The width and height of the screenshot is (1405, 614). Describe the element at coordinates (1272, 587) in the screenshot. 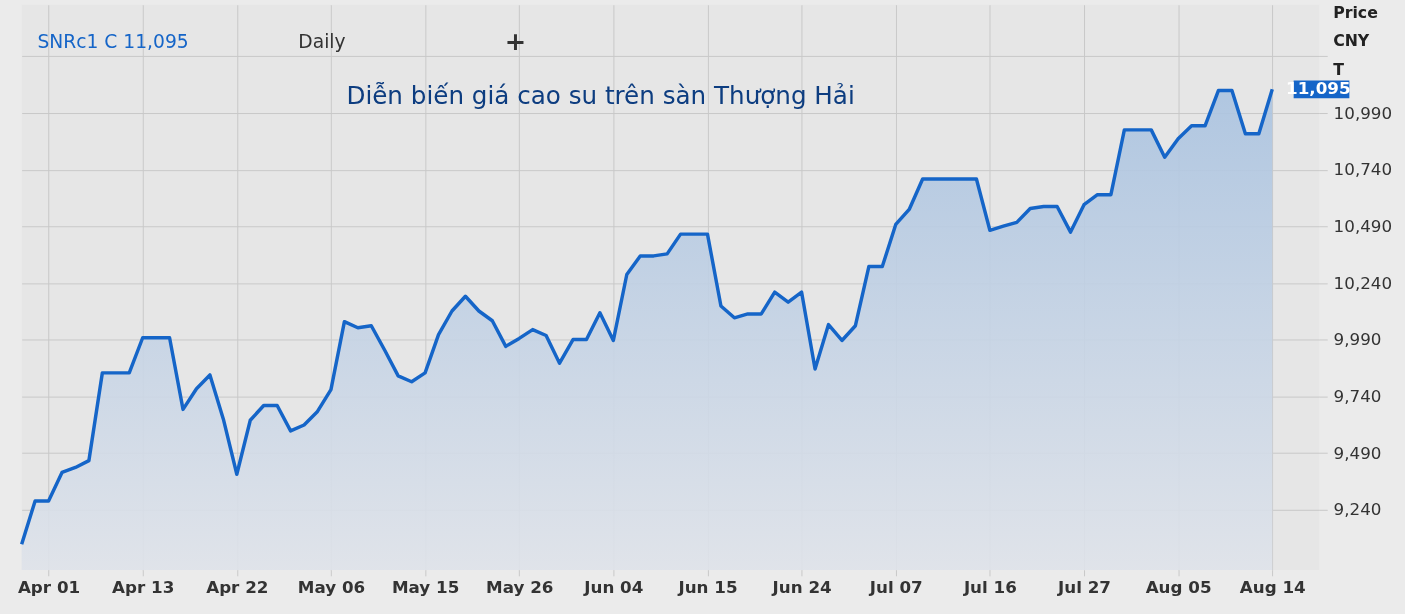

I see `x-tick-label: Aug 14` at that location.